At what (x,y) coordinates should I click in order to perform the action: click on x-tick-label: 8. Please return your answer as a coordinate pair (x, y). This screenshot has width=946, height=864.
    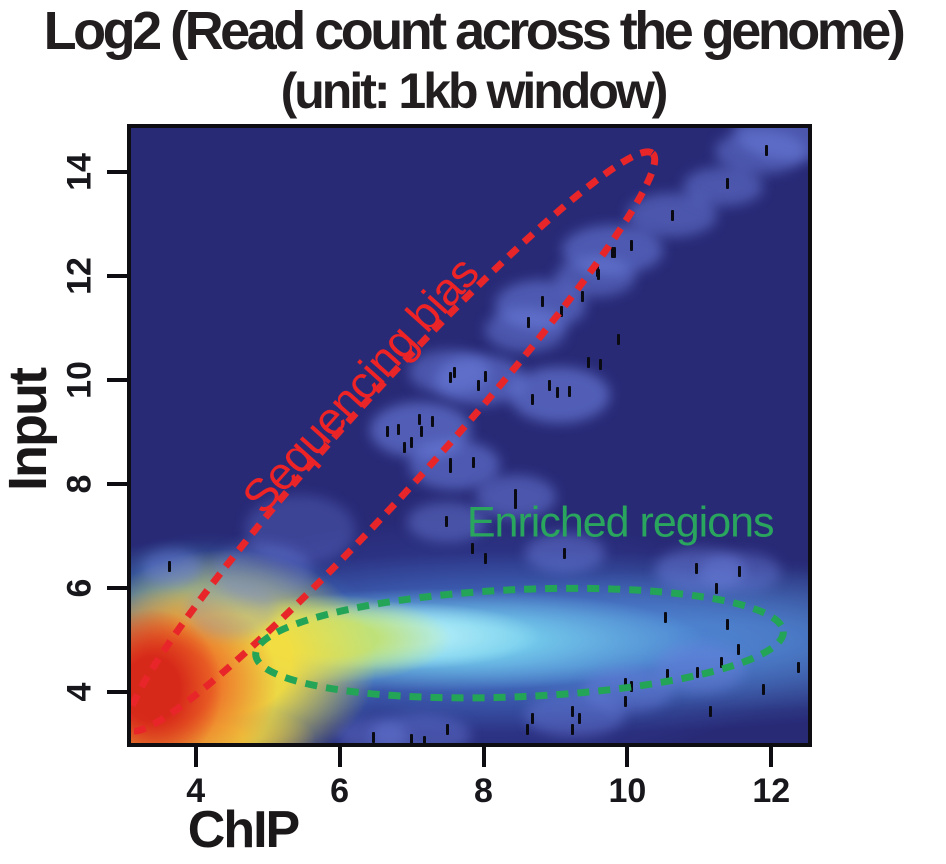
    Looking at the image, I should click on (483, 791).